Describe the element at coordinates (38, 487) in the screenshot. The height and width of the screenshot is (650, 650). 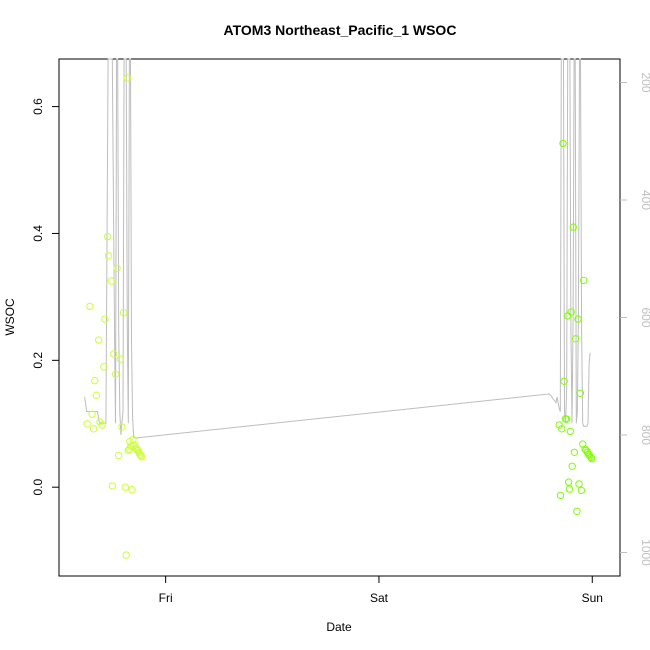
I see `y-tick-label: 0.0` at that location.